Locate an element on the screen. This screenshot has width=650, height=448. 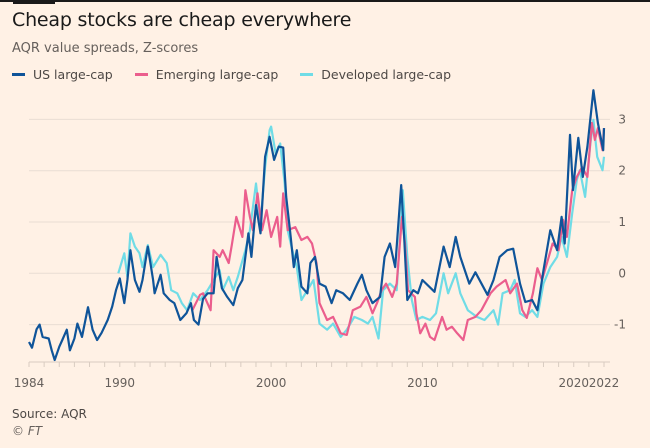
legend-item-us: US large-cap is located at coordinates (62, 74).